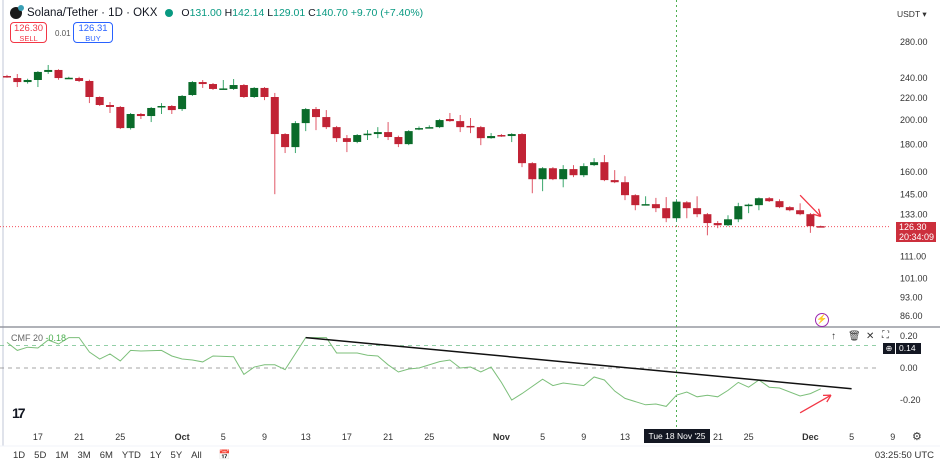  Describe the element at coordinates (815, 404) in the screenshot. I see `cmf-arrow` at that location.